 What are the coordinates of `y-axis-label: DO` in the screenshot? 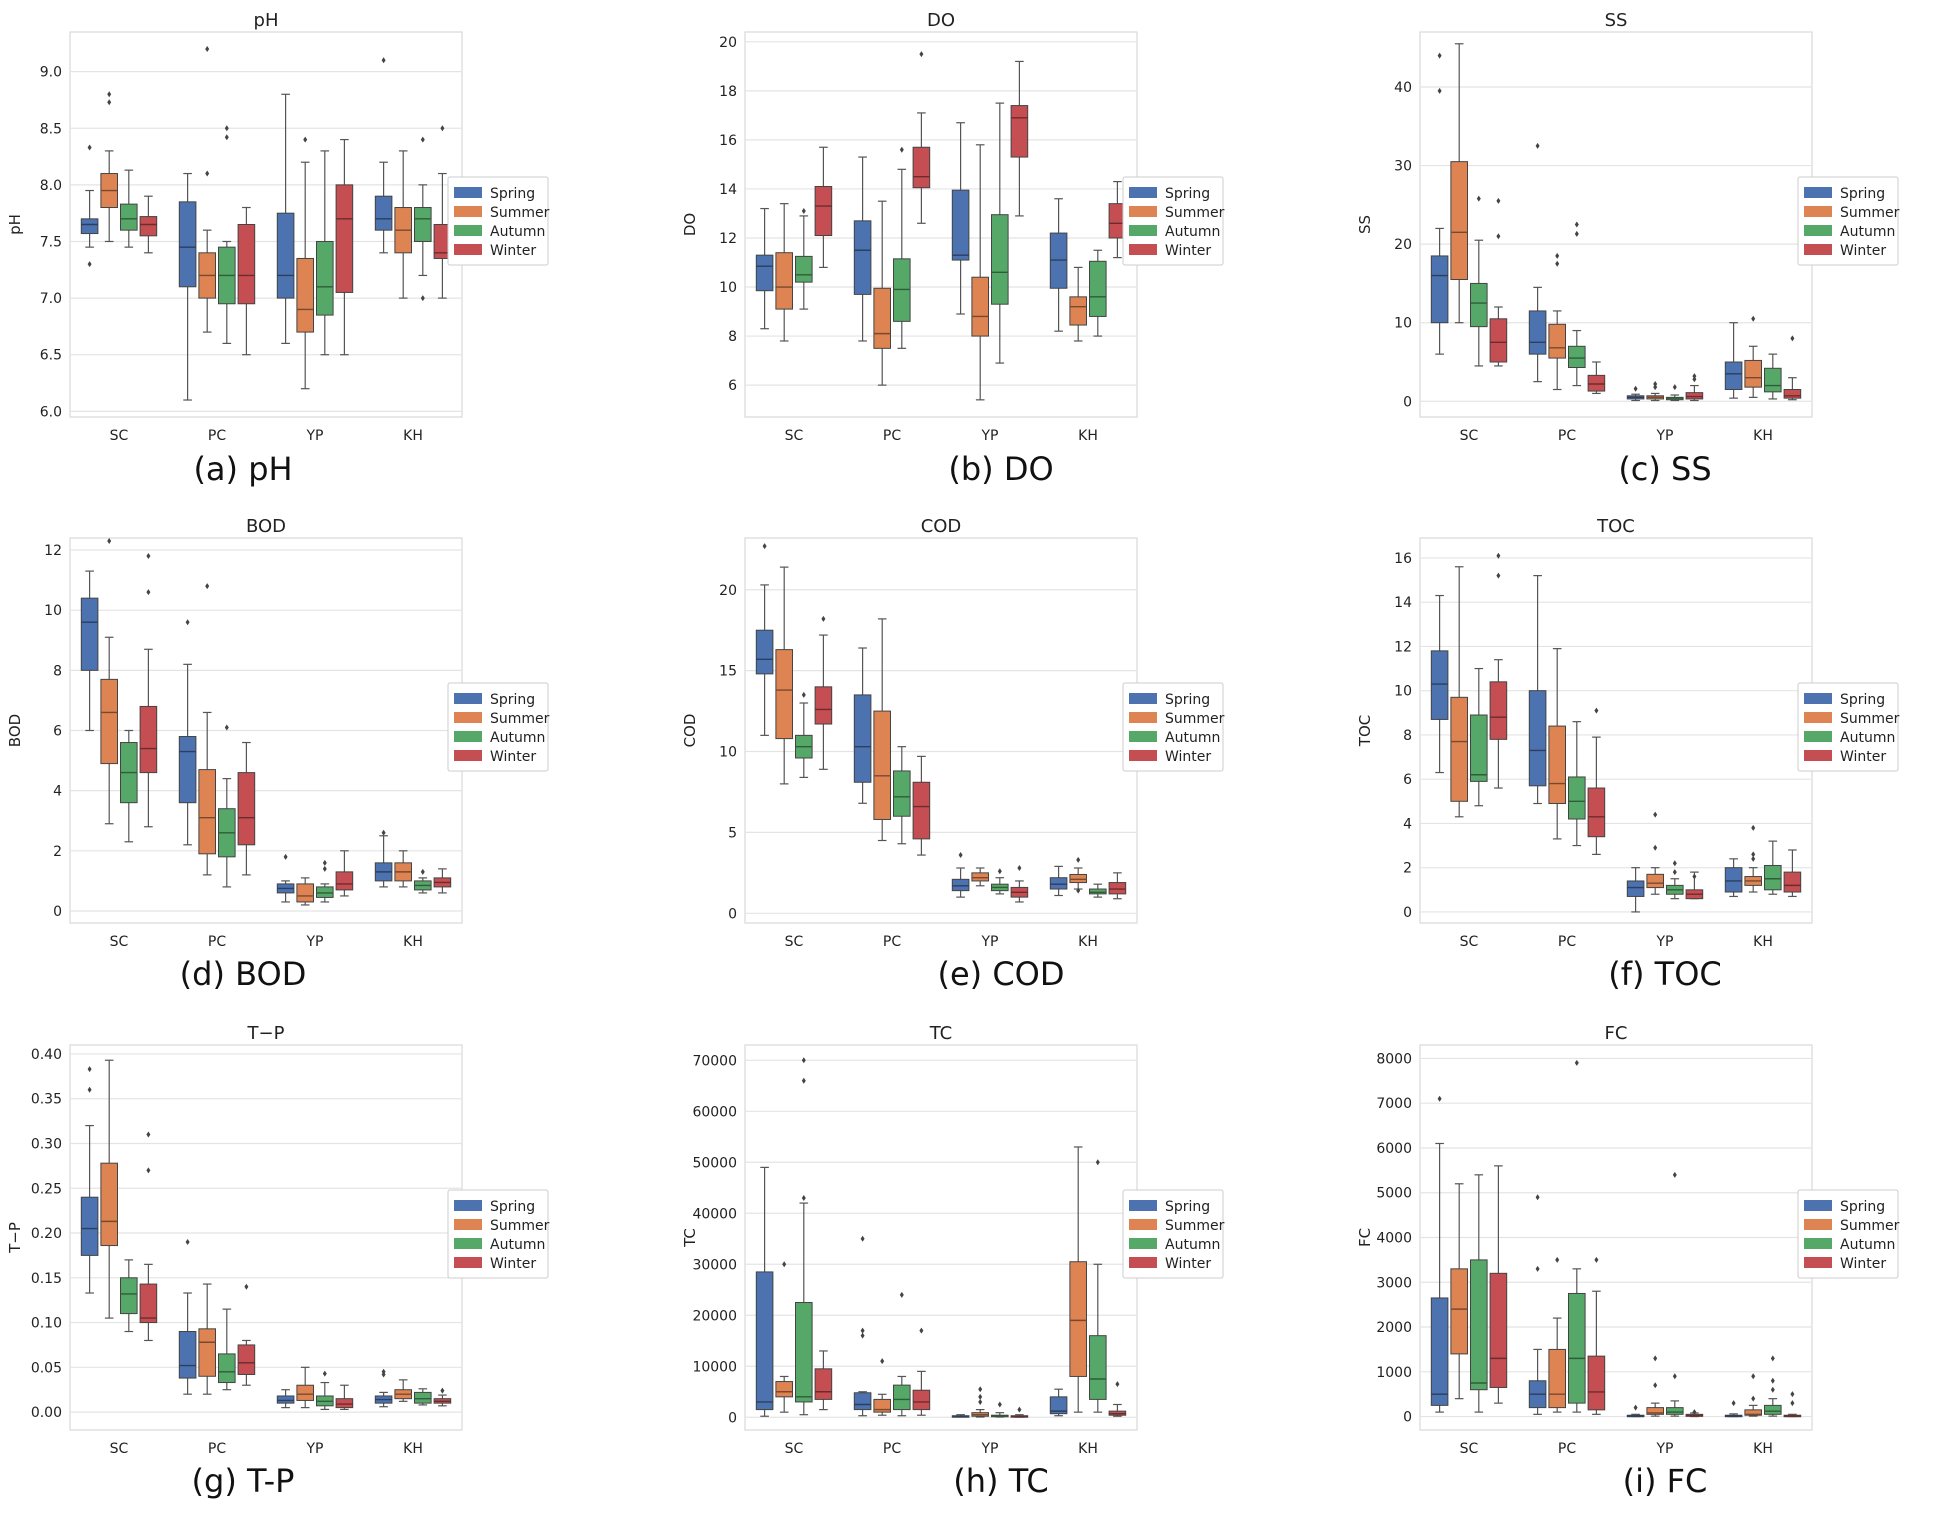 It's located at (690, 224).